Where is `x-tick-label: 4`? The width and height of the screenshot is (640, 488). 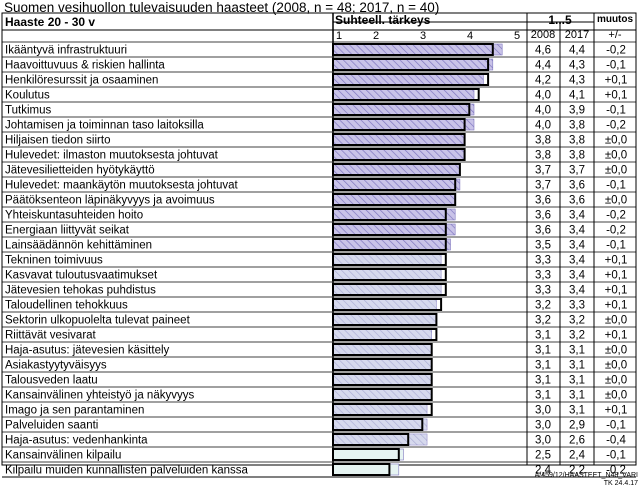 x-tick-label: 4 is located at coordinates (470, 36).